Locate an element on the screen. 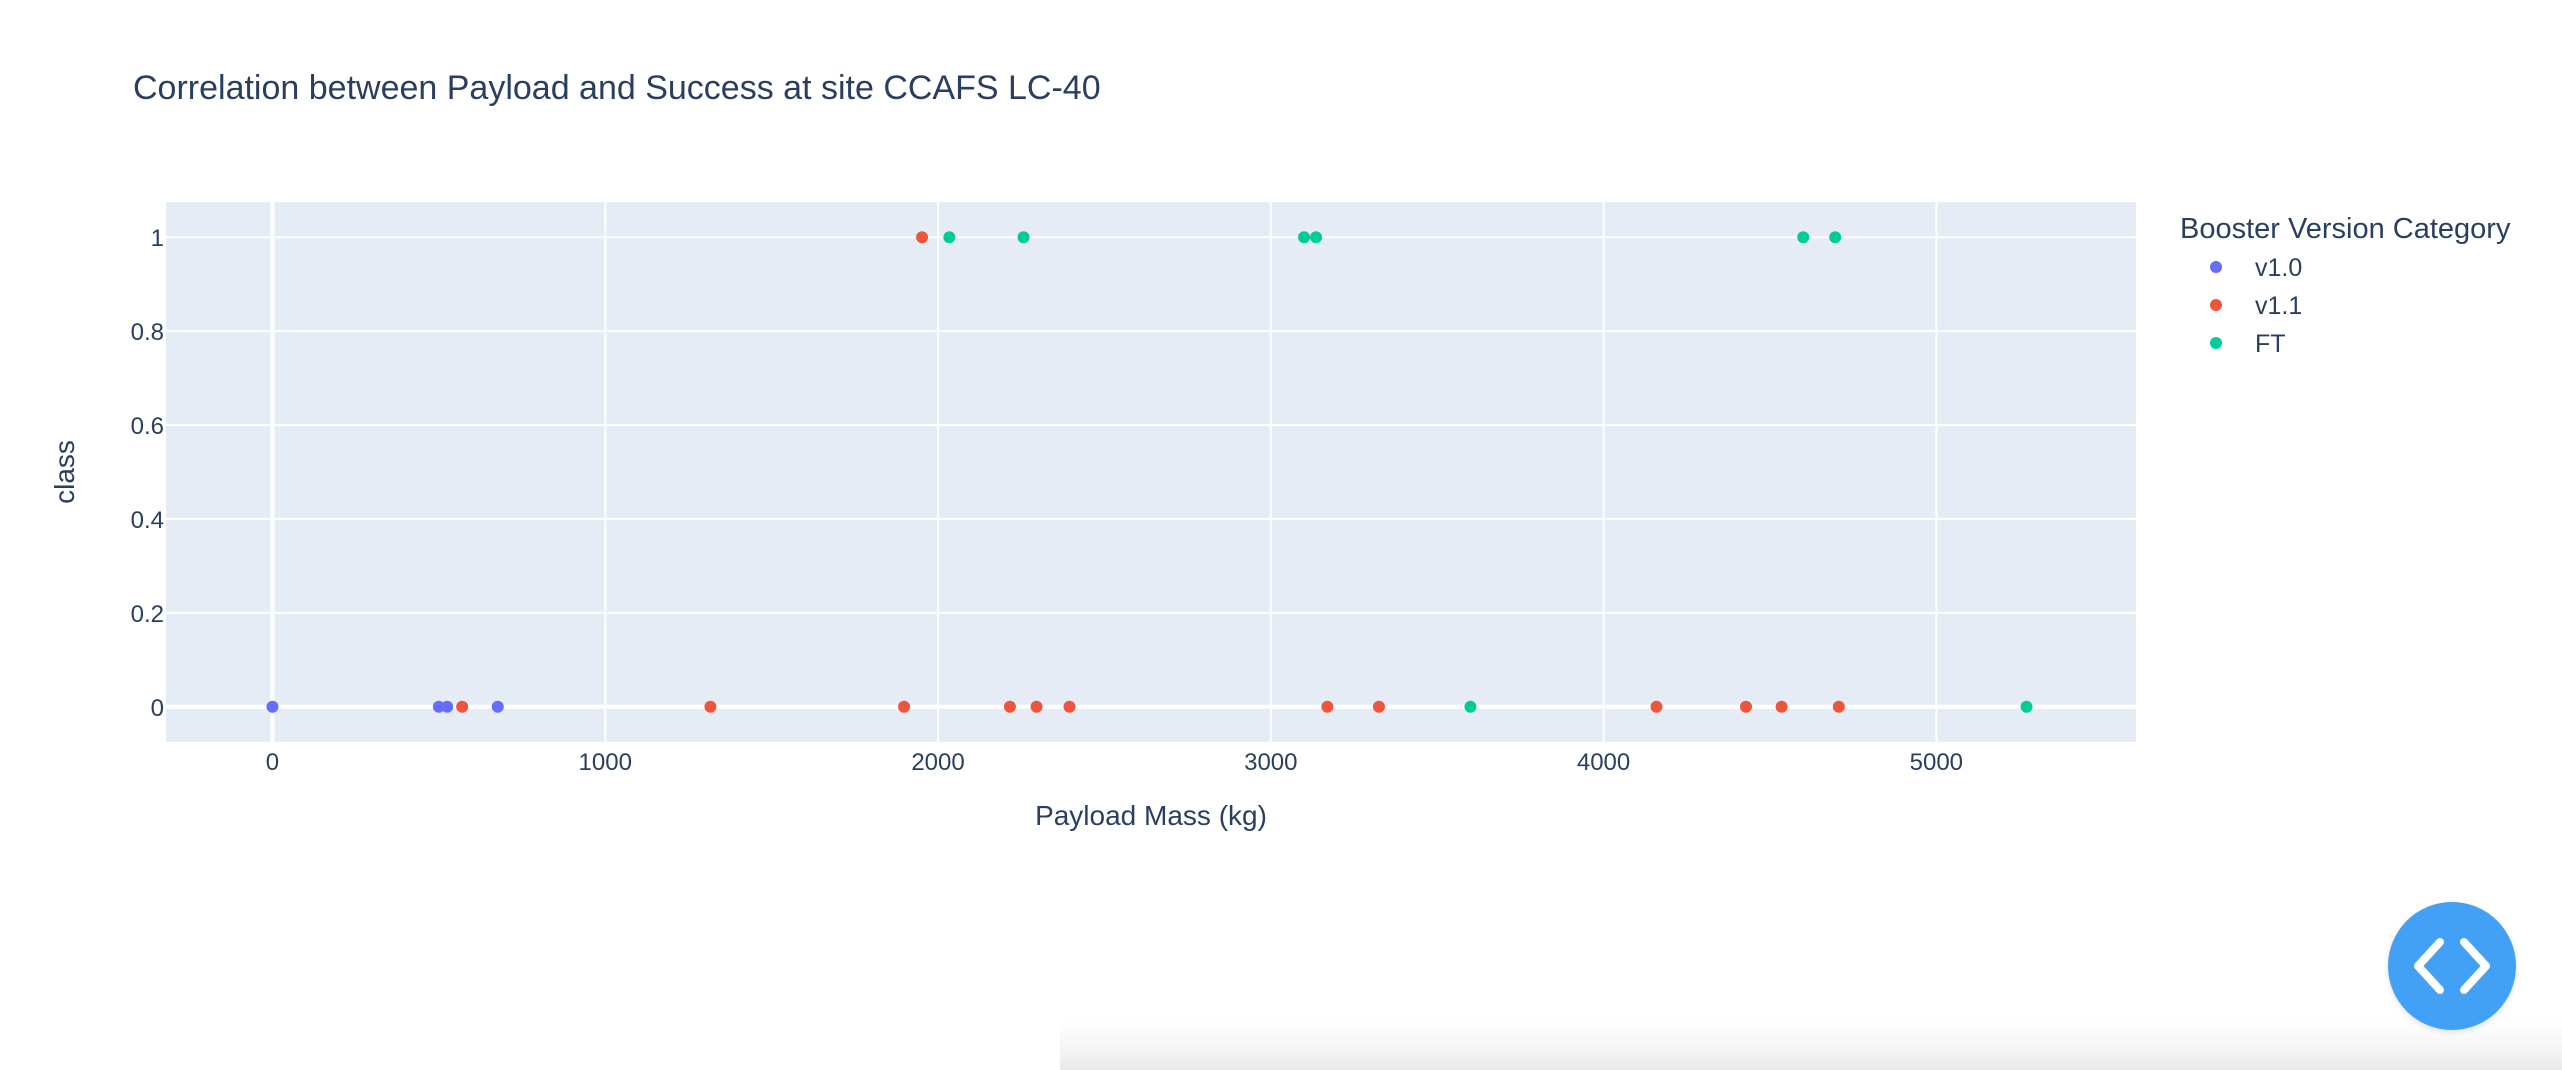  legend-item-v1-0: v1.0 is located at coordinates (2256, 268).